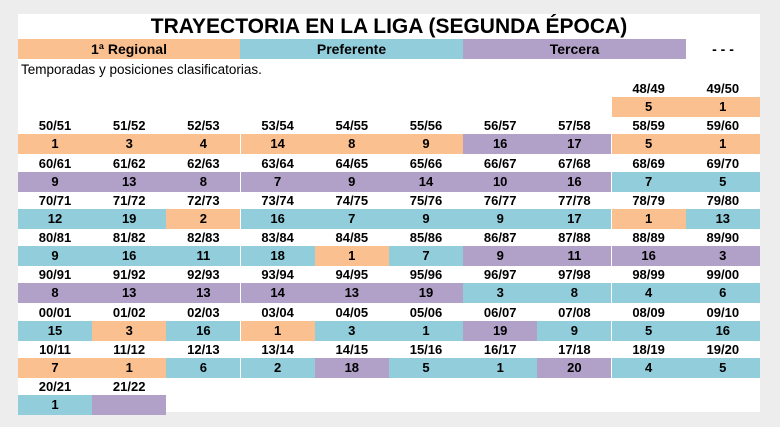 The width and height of the screenshot is (780, 427). Describe the element at coordinates (648, 163) in the screenshot. I see `season-label: 68/69` at that location.